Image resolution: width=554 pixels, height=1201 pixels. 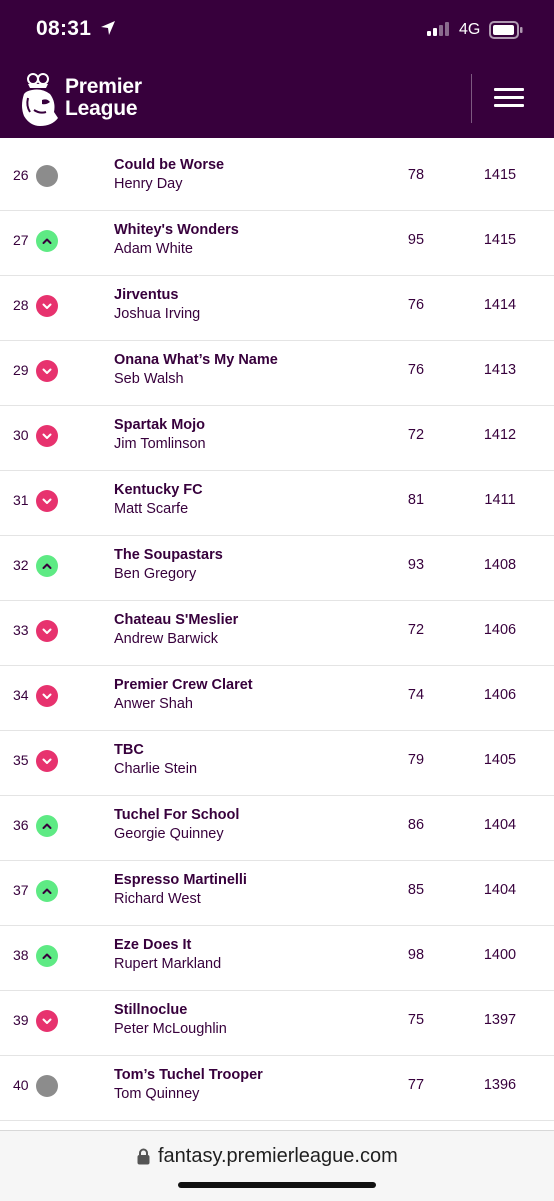 I want to click on gameweek-points: 85, so click(x=416, y=890).